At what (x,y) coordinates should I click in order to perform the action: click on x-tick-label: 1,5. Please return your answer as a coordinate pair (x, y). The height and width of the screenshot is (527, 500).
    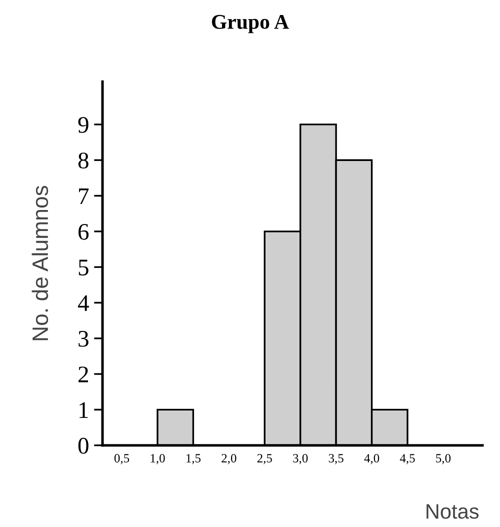
    Looking at the image, I should click on (193, 459).